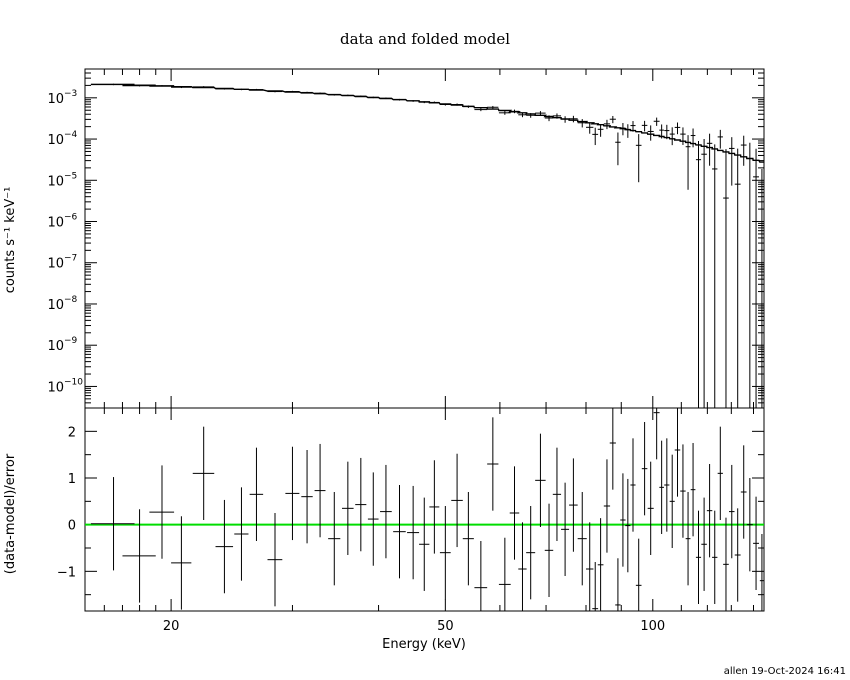 The image size is (850, 680). What do you see at coordinates (70, 94) in the screenshot?
I see `y-tick-exponent: −3` at bounding box center [70, 94].